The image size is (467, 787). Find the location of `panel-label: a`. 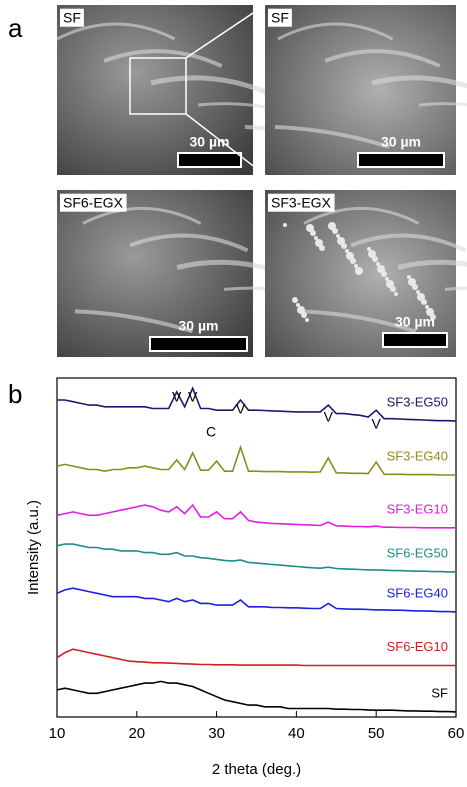

panel-label: a is located at coordinates (15, 28).